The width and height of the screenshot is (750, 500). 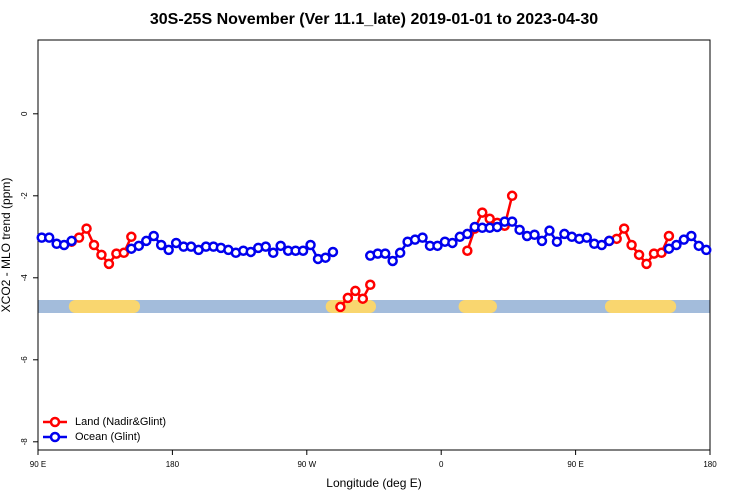 What do you see at coordinates (24, 113) in the screenshot?
I see `y-tick-label: 0` at bounding box center [24, 113].